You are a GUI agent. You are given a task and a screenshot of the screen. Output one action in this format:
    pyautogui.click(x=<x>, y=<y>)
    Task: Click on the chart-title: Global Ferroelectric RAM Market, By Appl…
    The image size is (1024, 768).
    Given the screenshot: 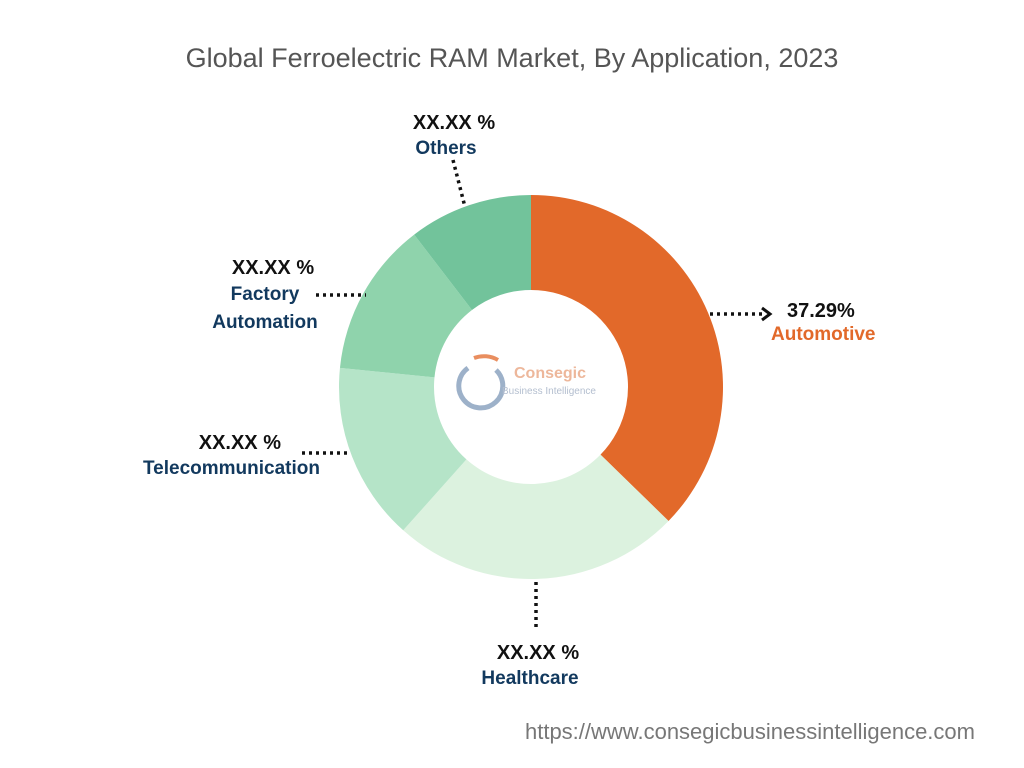 What is the action you would take?
    pyautogui.click(x=512, y=58)
    